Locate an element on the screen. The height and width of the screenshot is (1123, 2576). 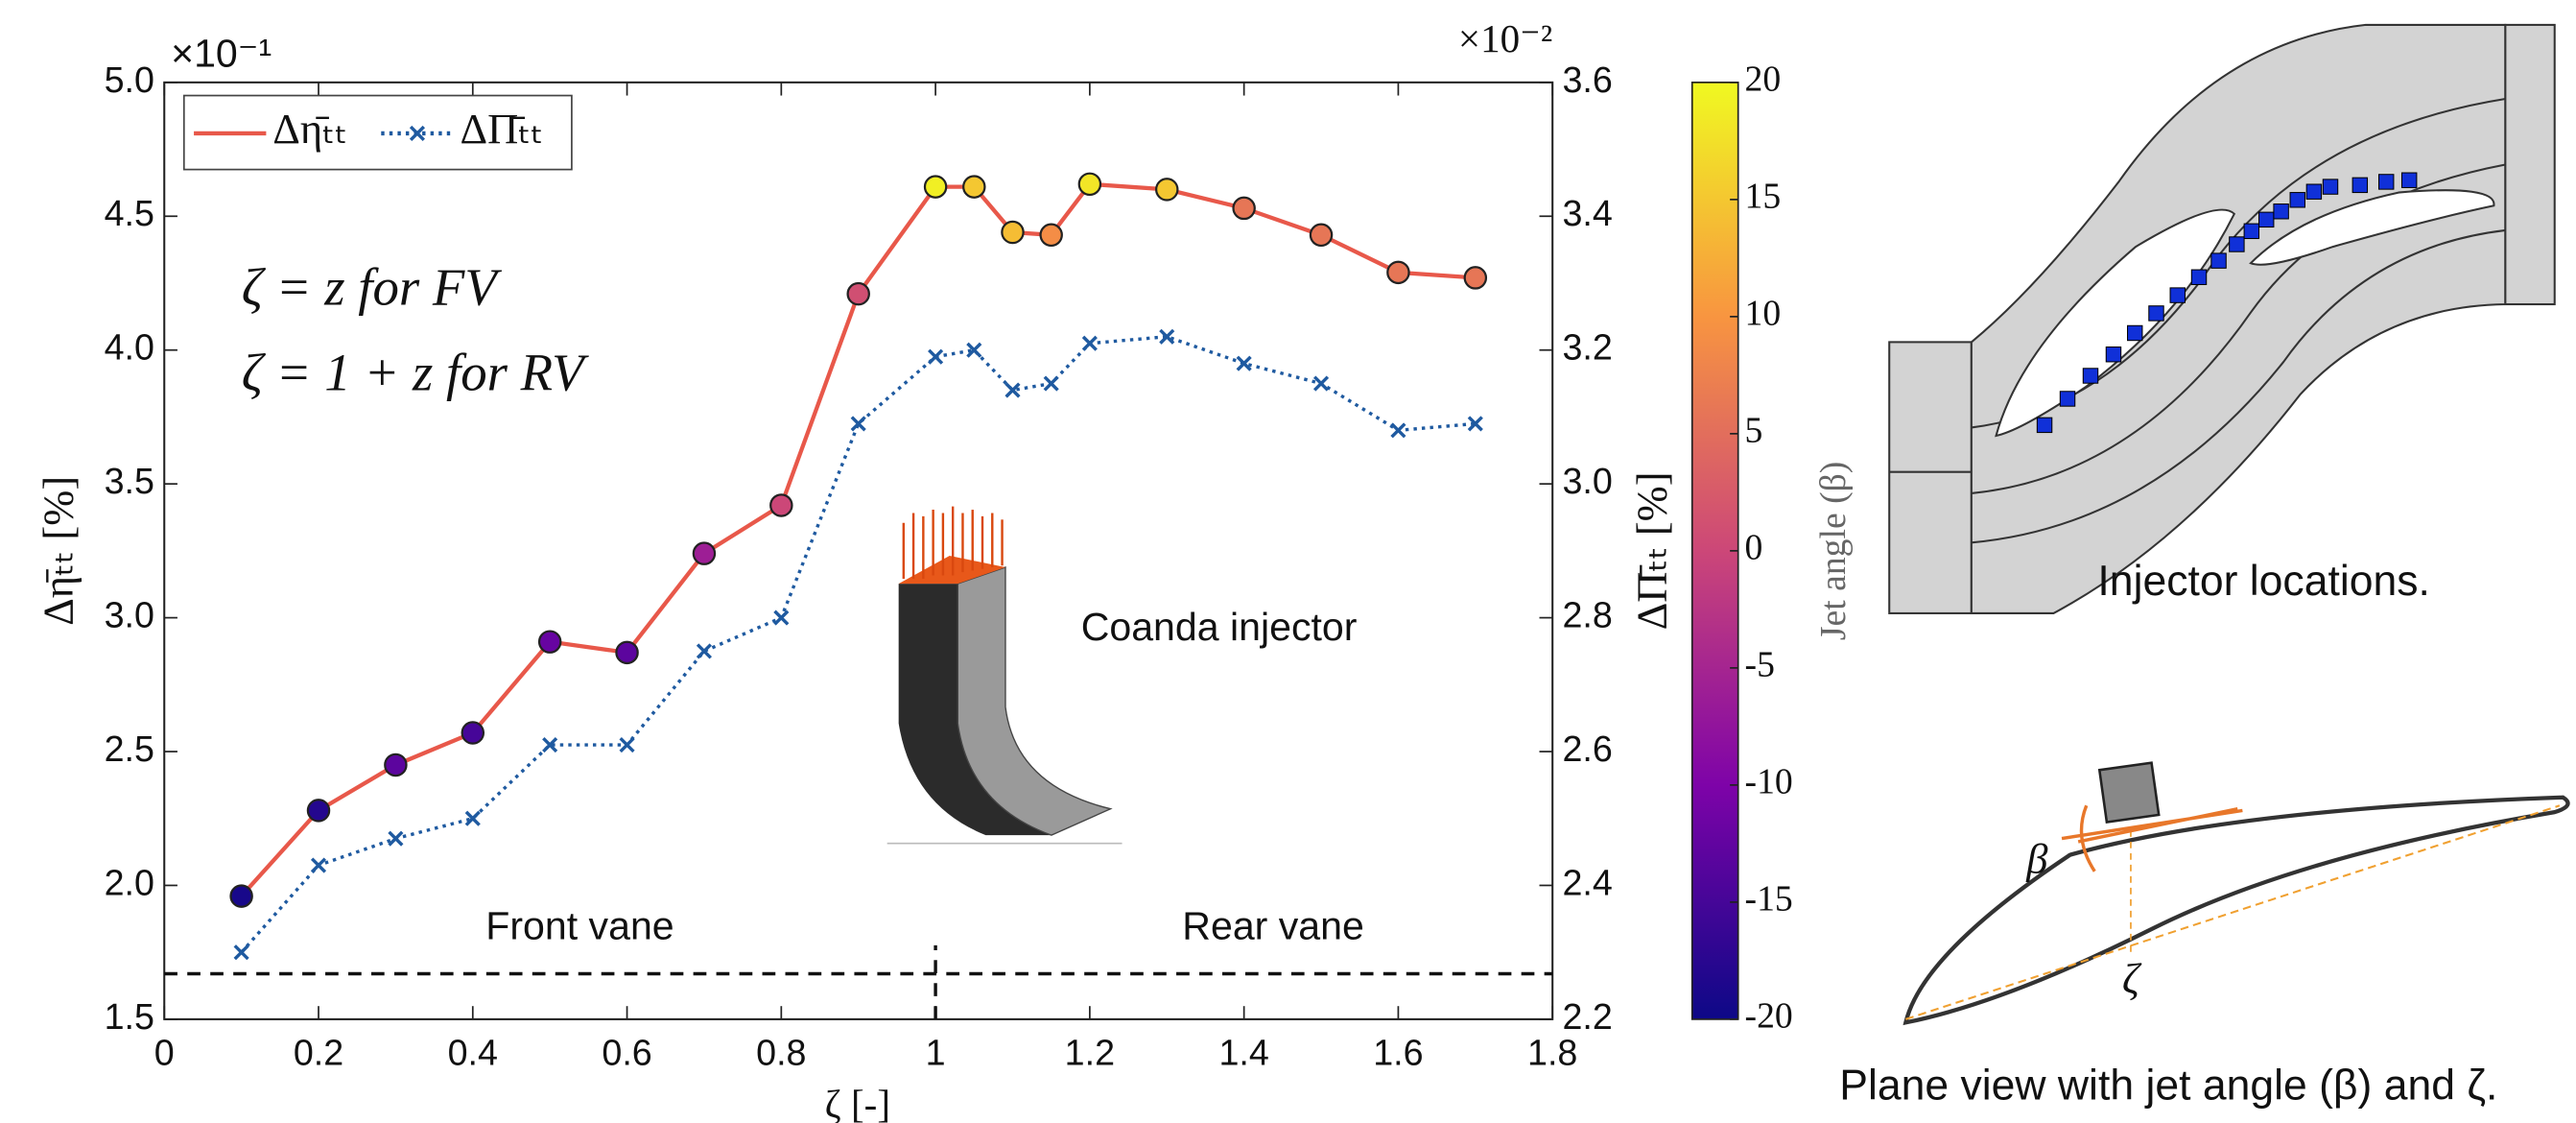
colorbar-tick-label: 5 is located at coordinates (1754, 431).